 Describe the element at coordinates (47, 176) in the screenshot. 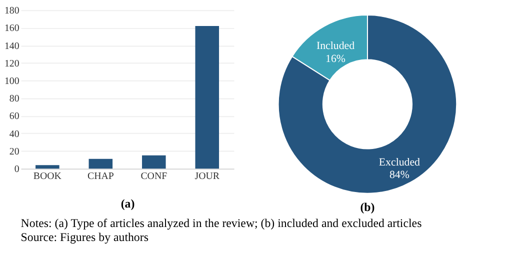

I see `x-tick-label: BOOK` at that location.